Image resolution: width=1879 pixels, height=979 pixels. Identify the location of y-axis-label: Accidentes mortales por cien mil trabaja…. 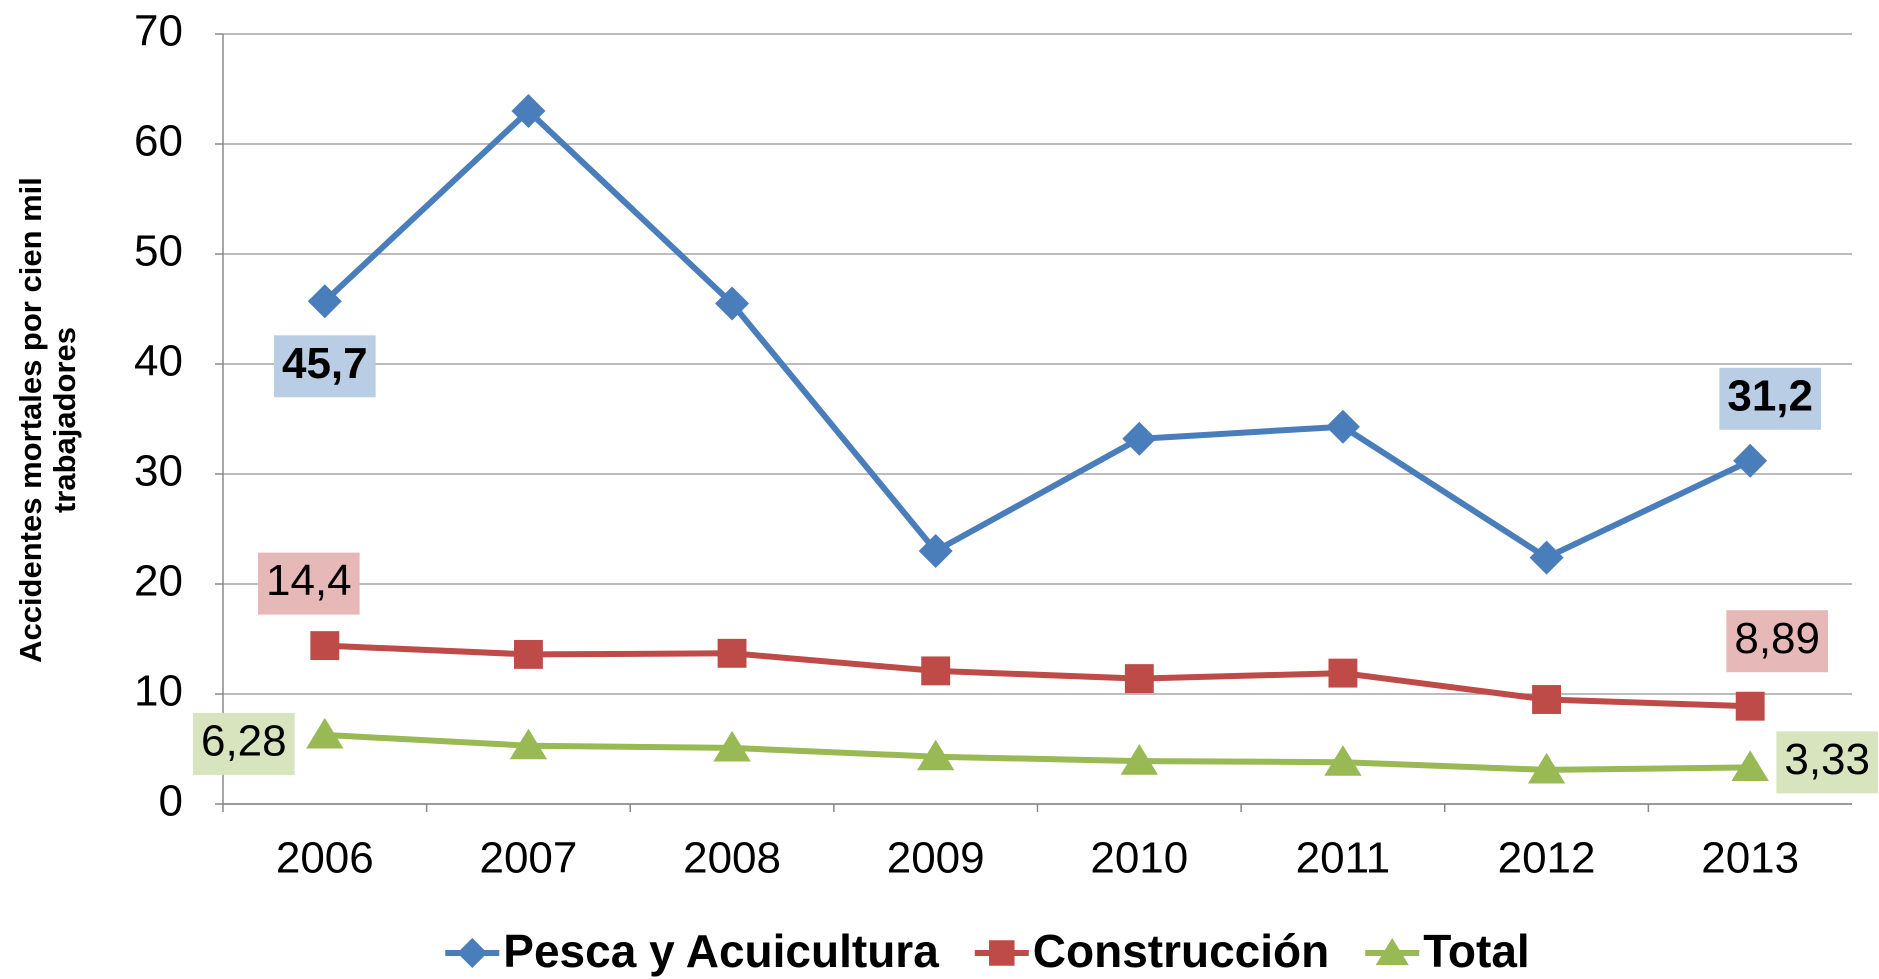
(47, 420).